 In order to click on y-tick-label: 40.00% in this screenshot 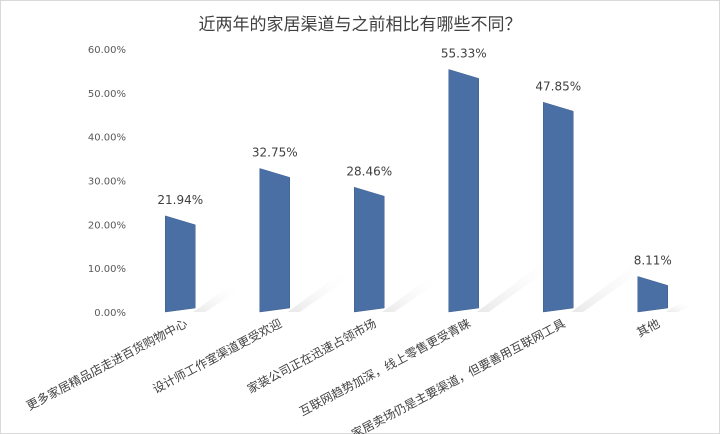, I will do `click(107, 138)`.